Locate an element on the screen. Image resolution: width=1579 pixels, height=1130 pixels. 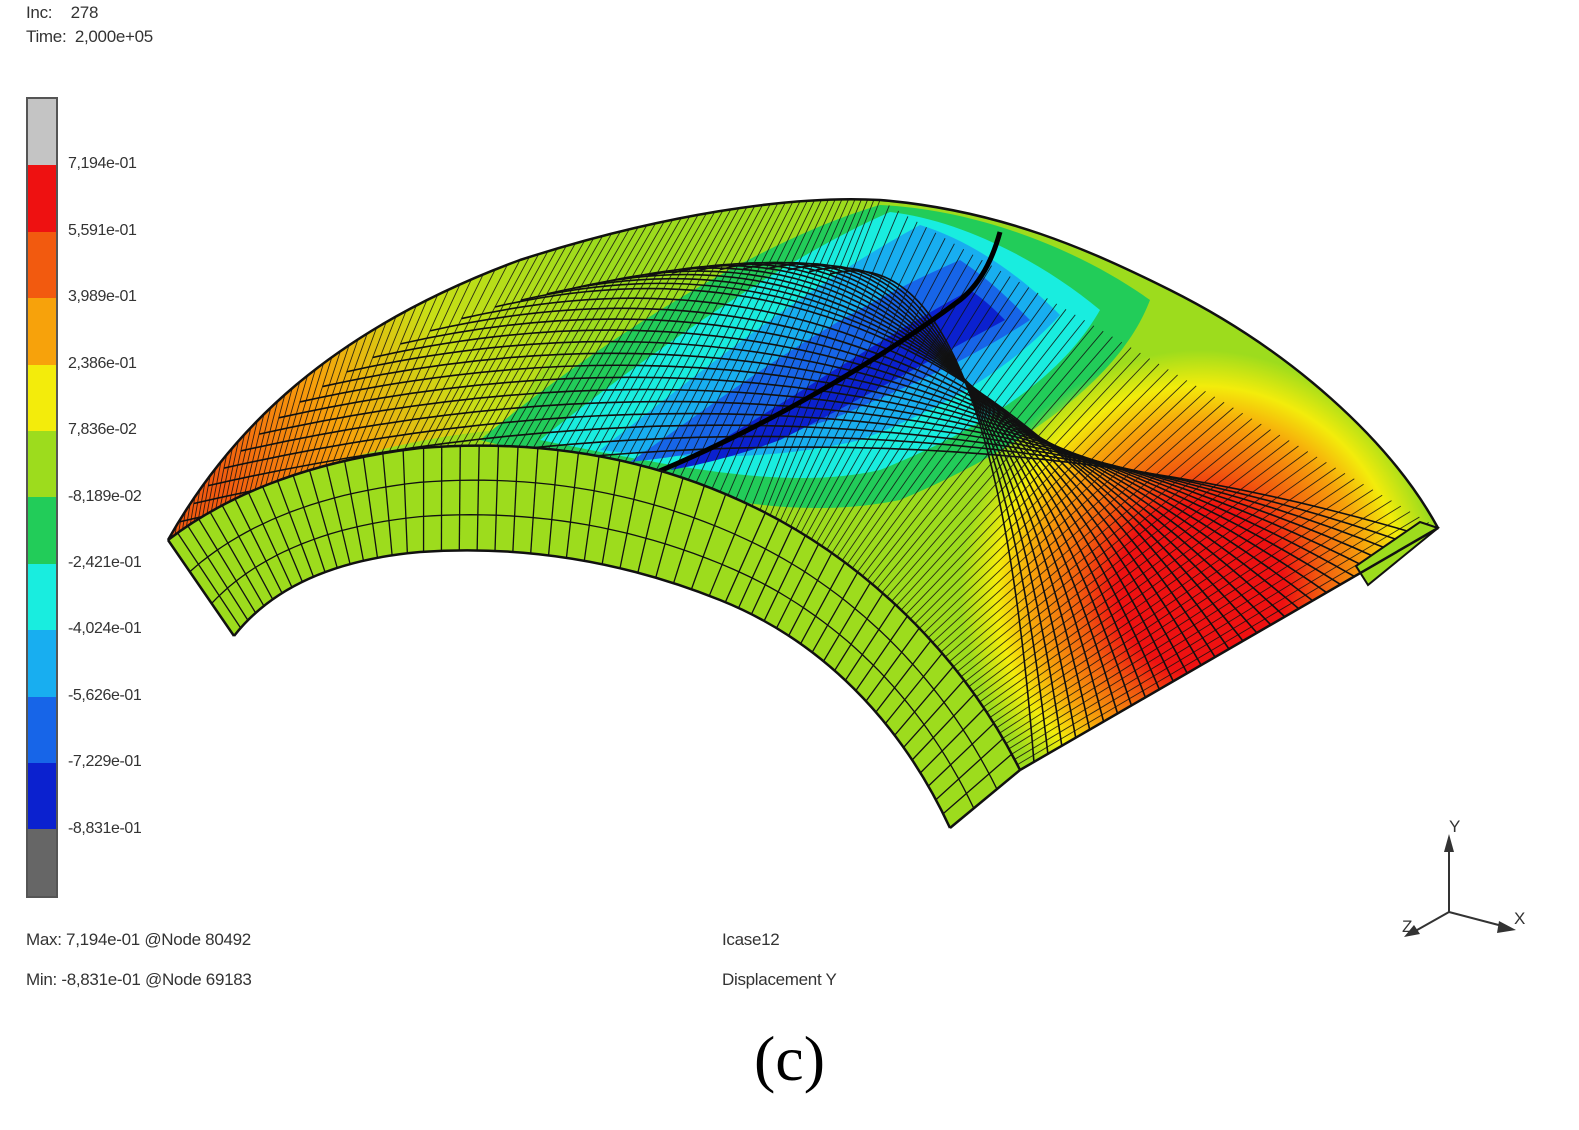
increment-value: 278 is located at coordinates (84, 12).